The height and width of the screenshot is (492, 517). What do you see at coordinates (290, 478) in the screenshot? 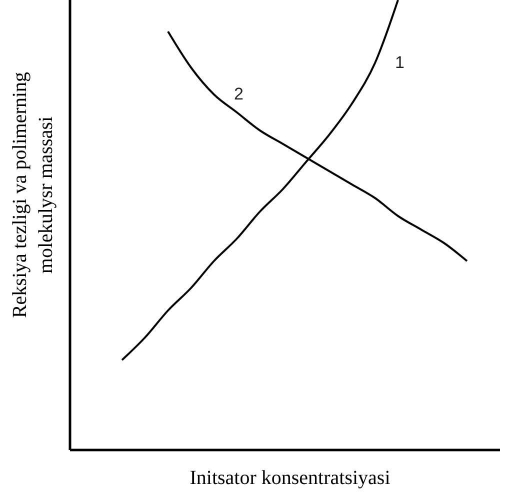
I see `x-axis-title: Initsator konsentratsiyasi` at bounding box center [290, 478].